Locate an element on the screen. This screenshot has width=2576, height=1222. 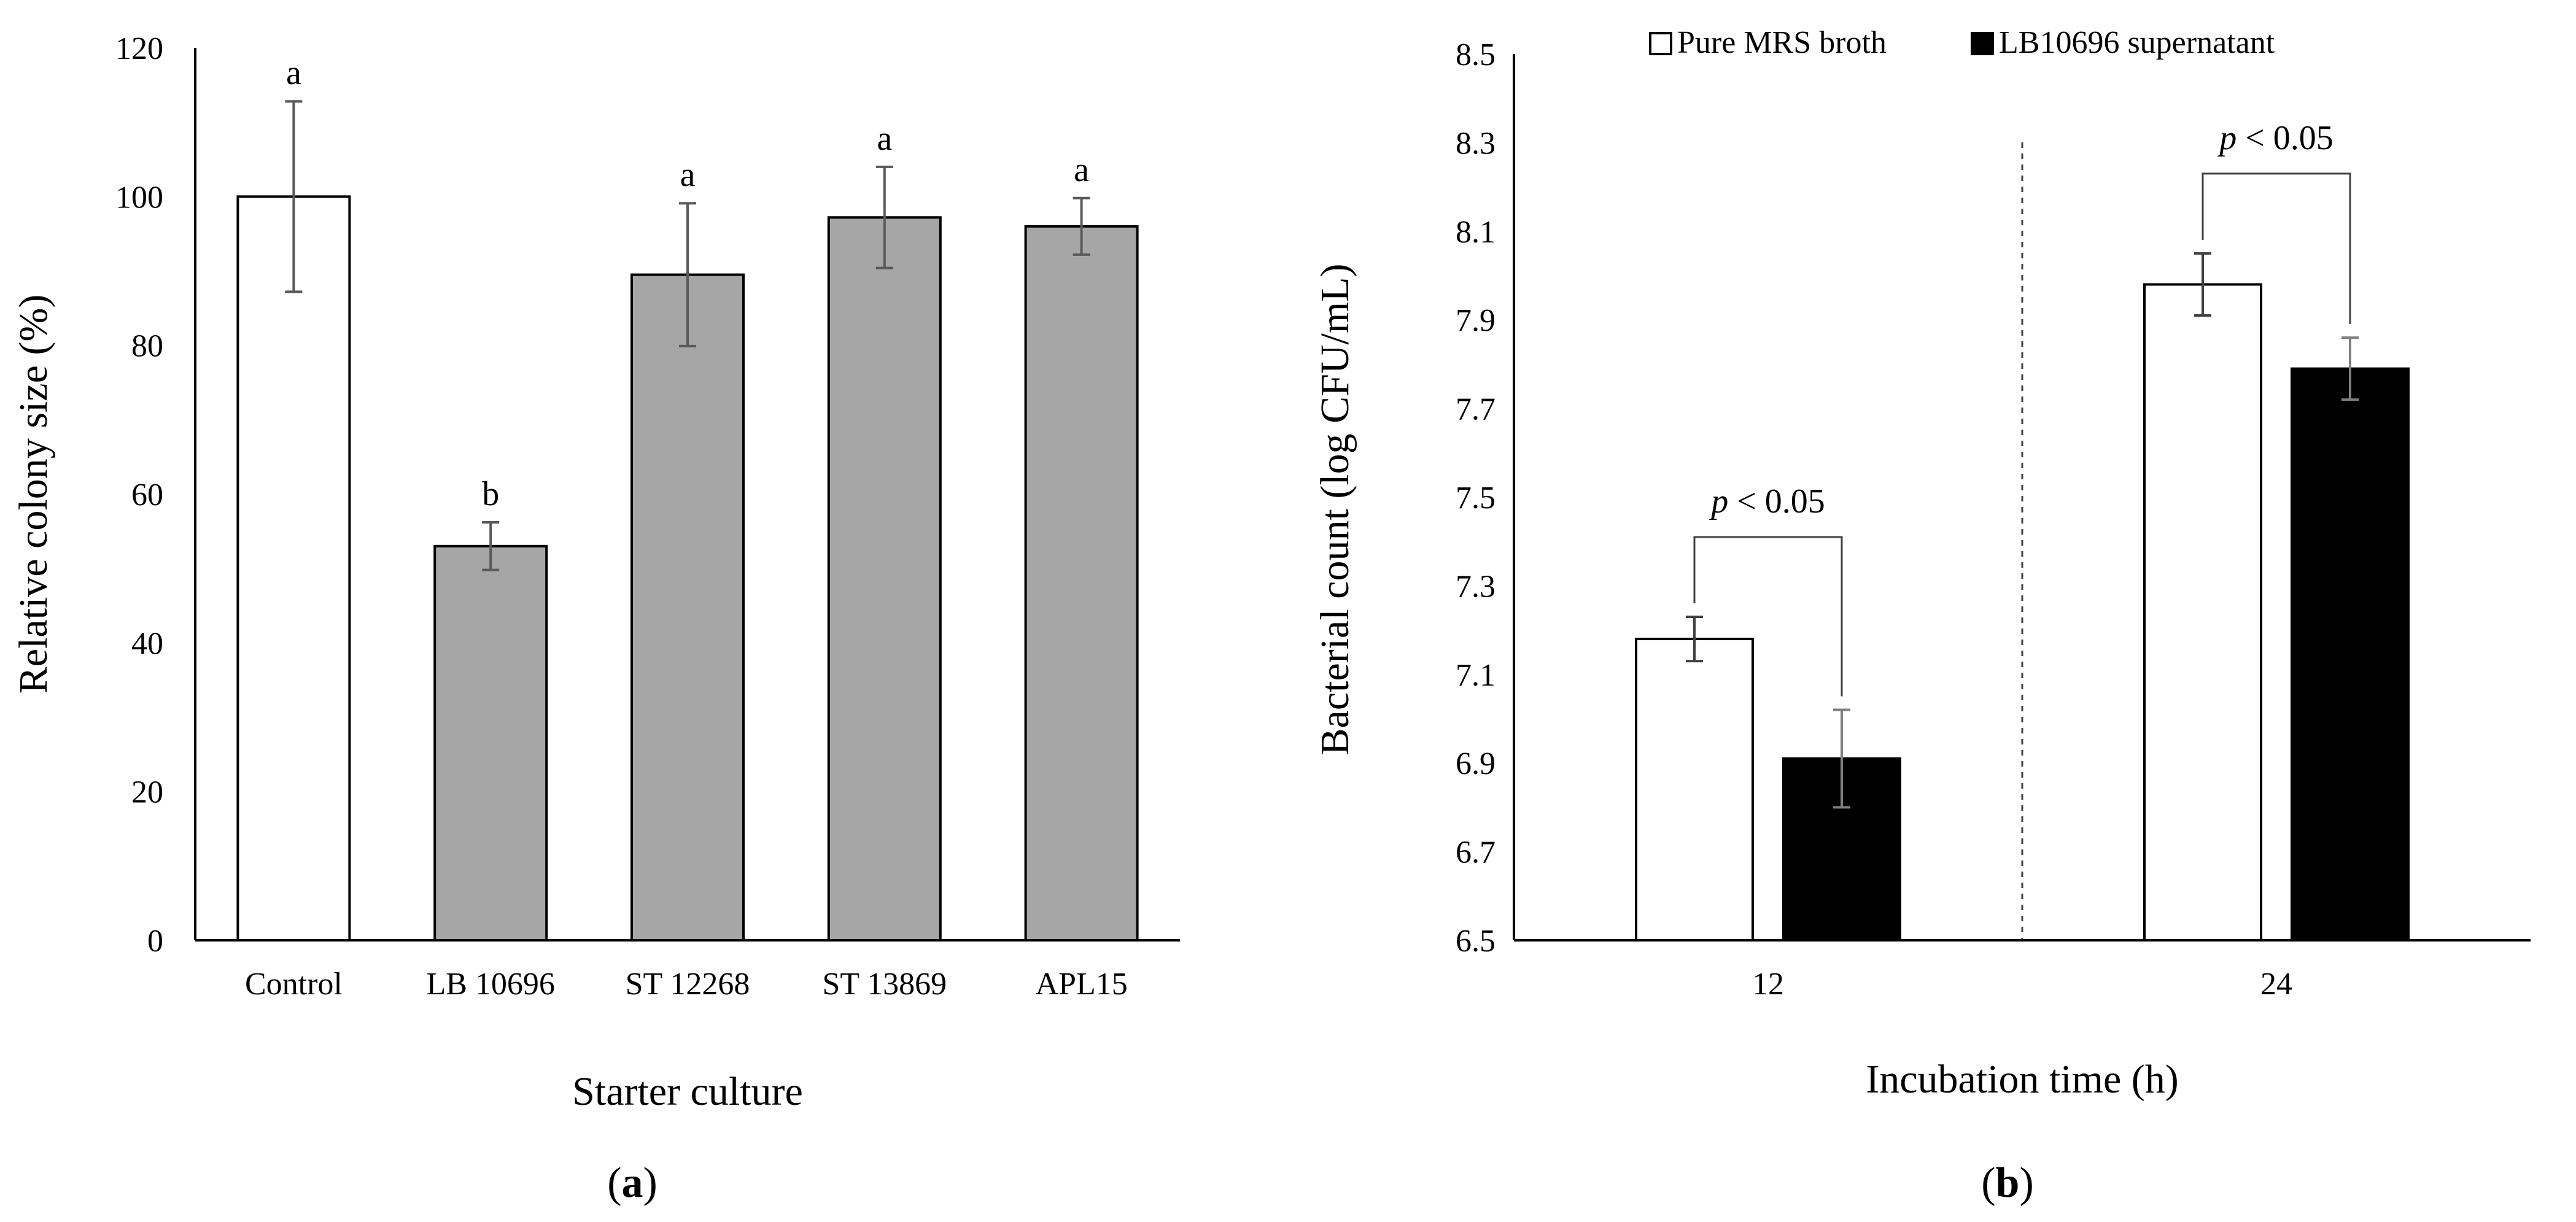
y-tick-label: 6.7 is located at coordinates (1476, 853).